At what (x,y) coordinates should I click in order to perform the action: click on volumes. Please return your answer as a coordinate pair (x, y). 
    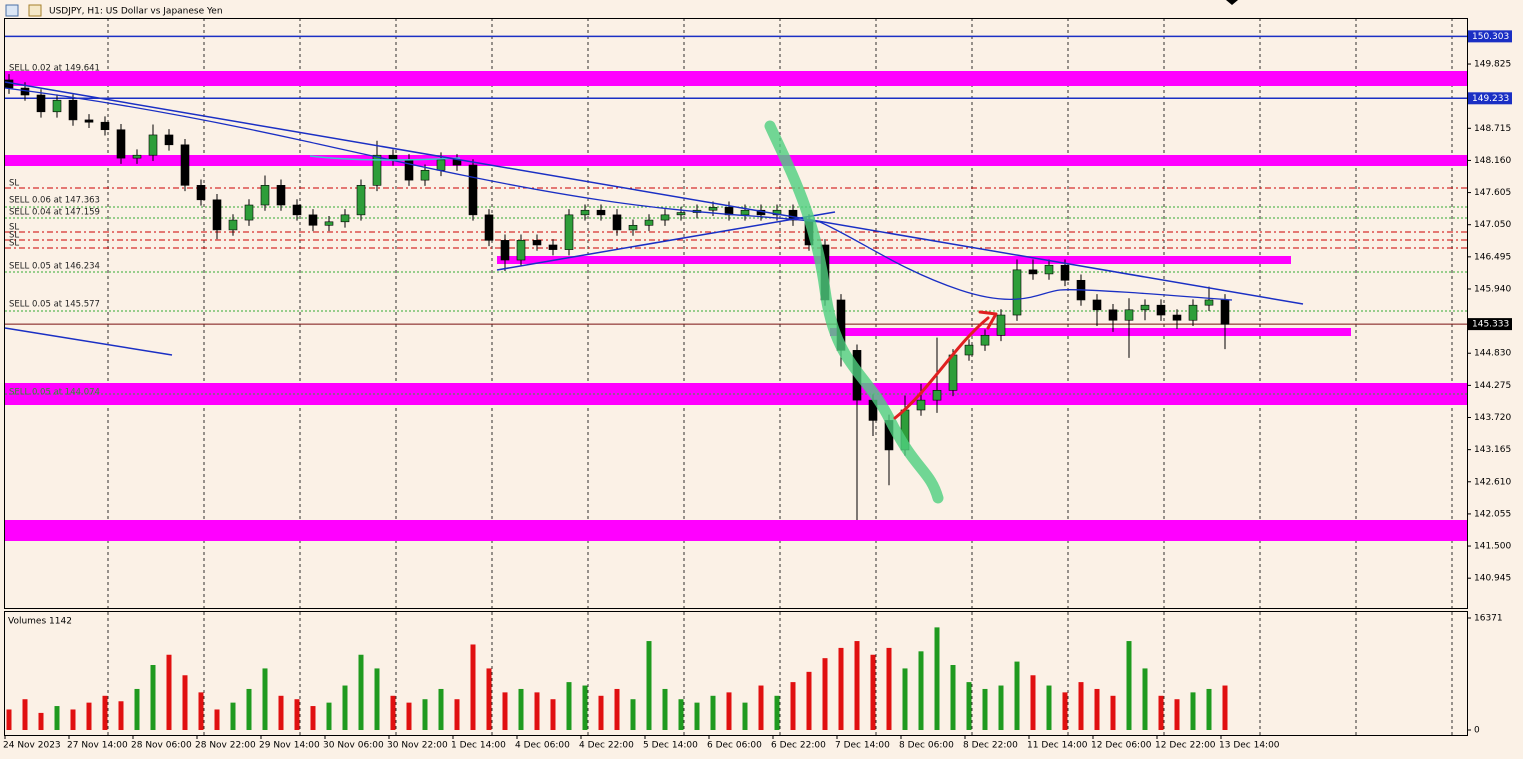
    Looking at the image, I should click on (617, 678).